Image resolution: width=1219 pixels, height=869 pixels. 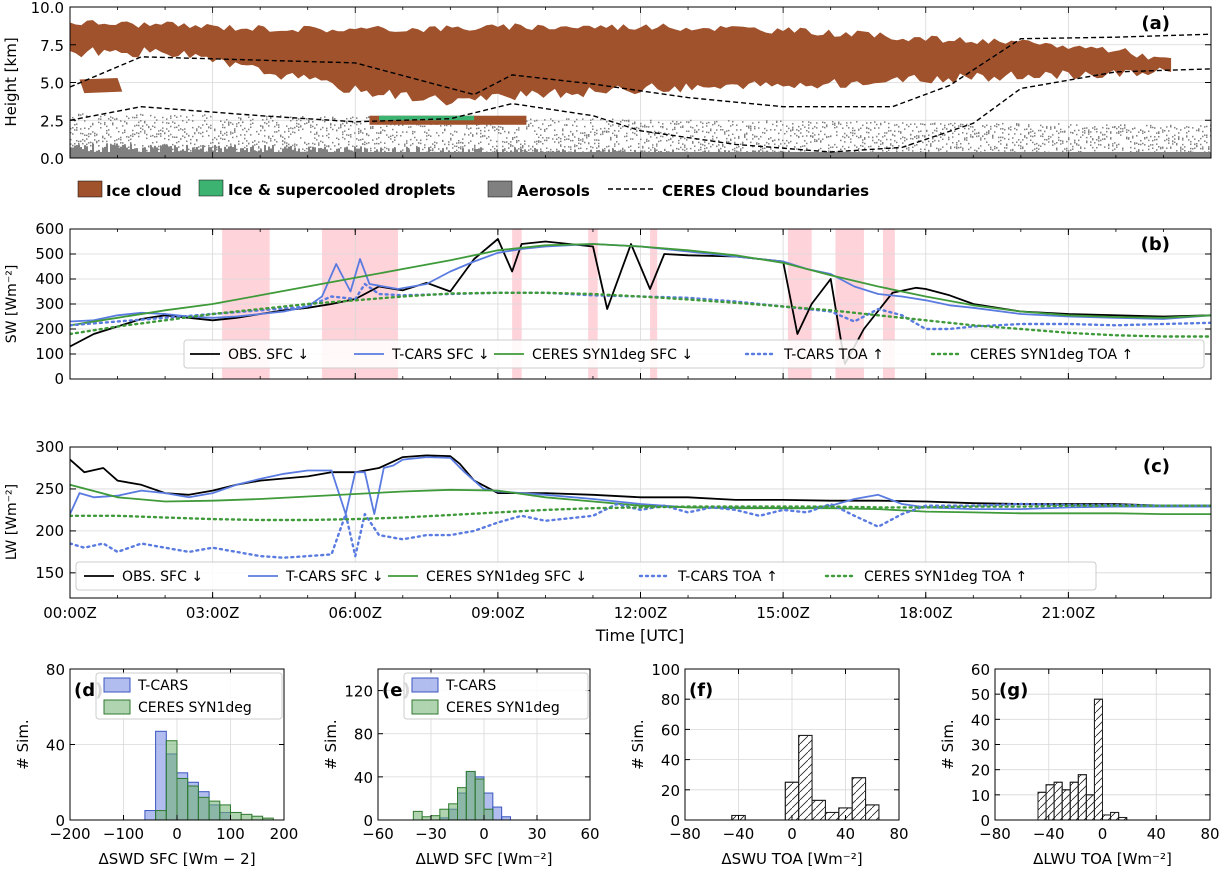 I want to click on y-tick-label: 40, so click(x=980, y=720).